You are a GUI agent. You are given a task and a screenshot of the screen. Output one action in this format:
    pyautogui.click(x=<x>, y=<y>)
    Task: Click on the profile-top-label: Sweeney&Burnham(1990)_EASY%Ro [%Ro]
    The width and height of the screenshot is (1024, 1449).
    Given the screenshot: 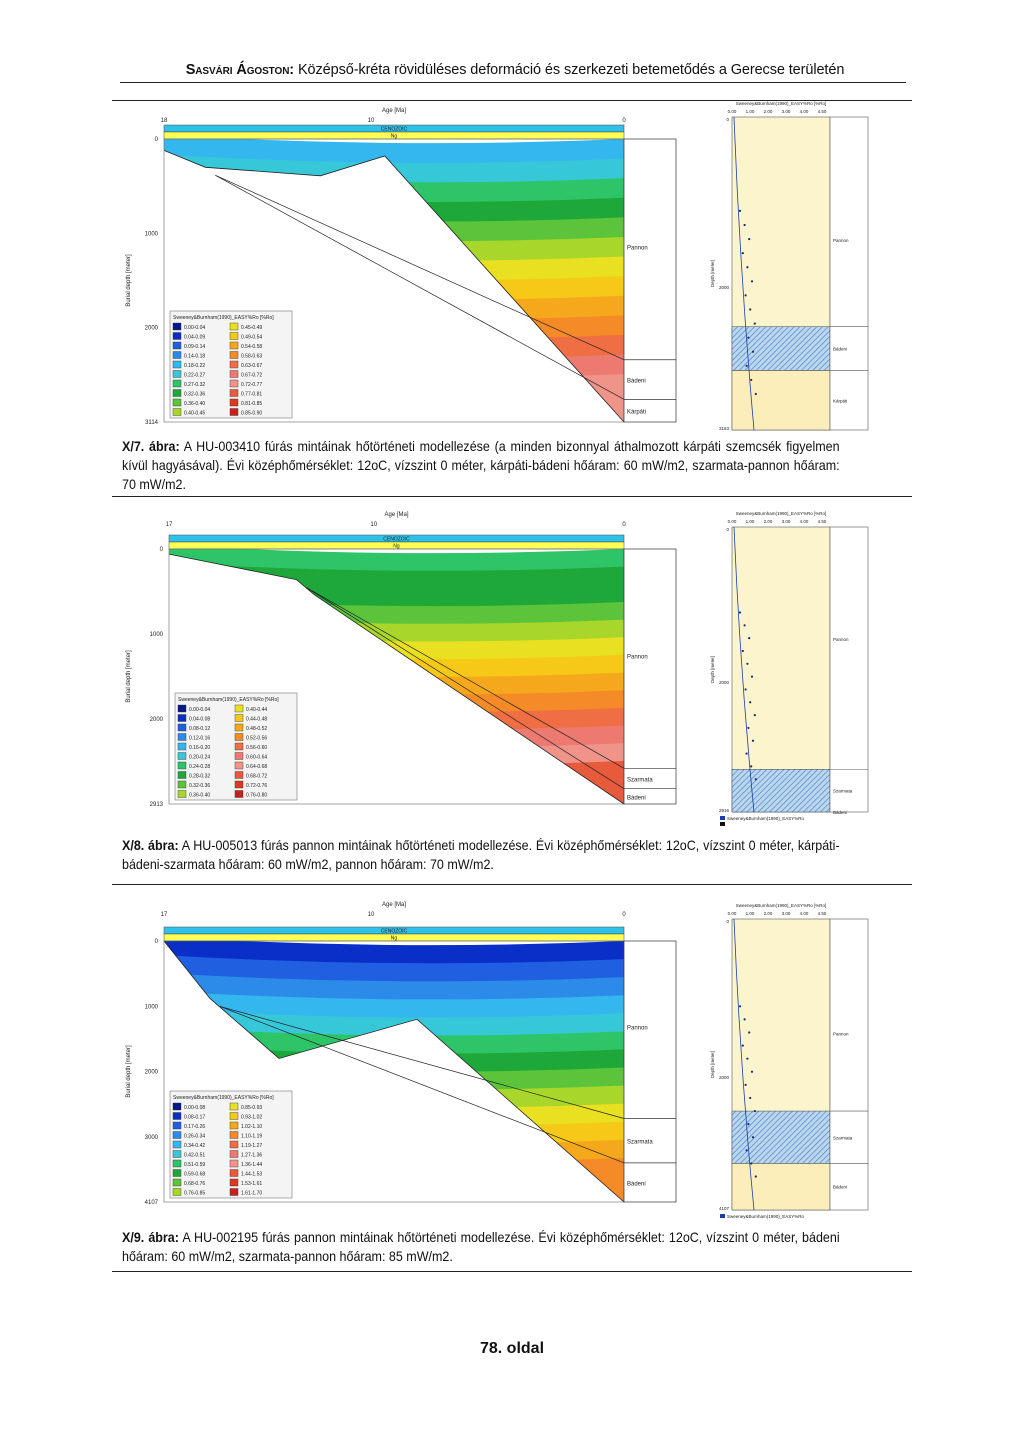 What is the action you would take?
    pyautogui.click(x=781, y=905)
    